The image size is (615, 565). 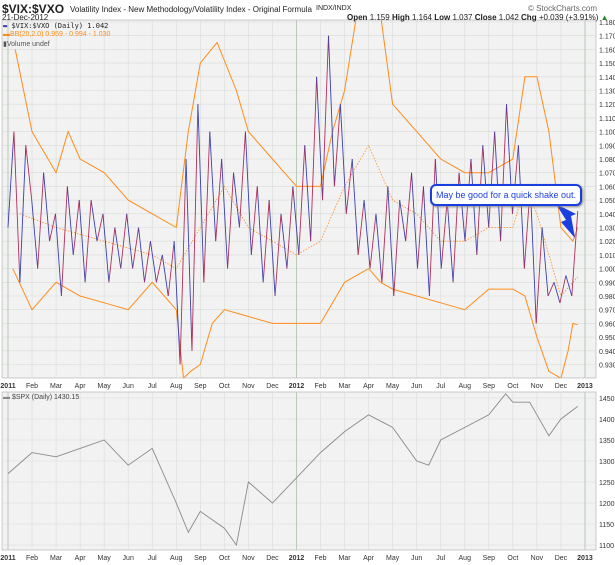 What do you see at coordinates (607, 160) in the screenshot?
I see `y-tick-label: 1.080` at bounding box center [607, 160].